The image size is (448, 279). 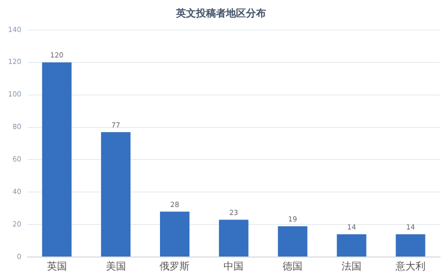 I want to click on x-tick-label: 法国, so click(x=352, y=266).